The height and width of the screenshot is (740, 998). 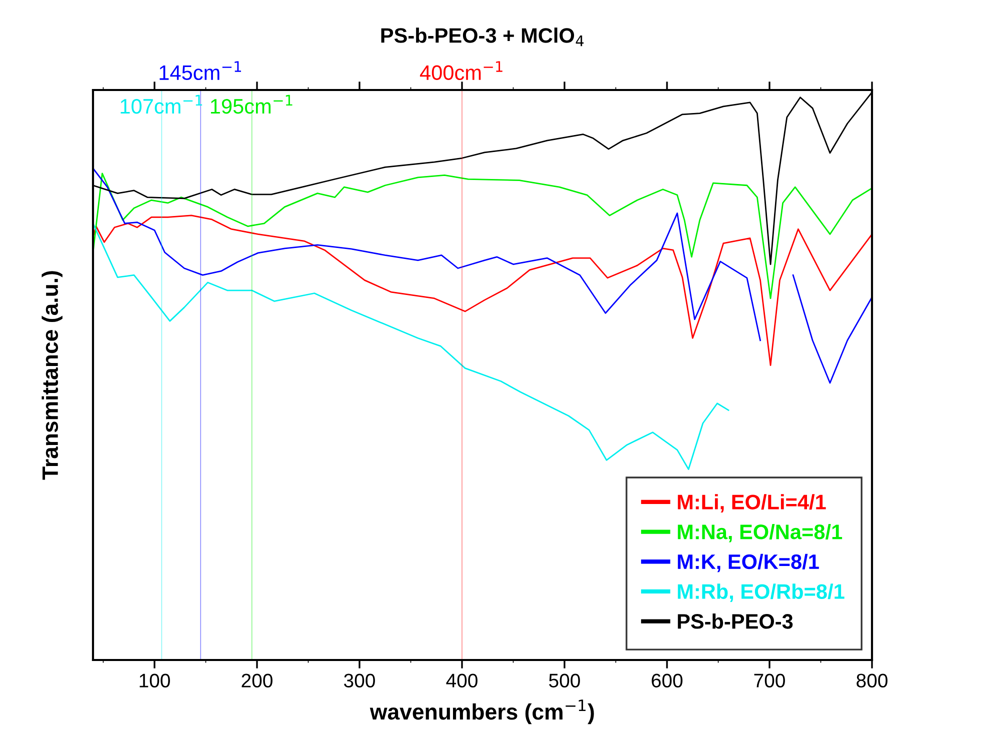 I want to click on x-tick-label: 800, so click(x=872, y=681).